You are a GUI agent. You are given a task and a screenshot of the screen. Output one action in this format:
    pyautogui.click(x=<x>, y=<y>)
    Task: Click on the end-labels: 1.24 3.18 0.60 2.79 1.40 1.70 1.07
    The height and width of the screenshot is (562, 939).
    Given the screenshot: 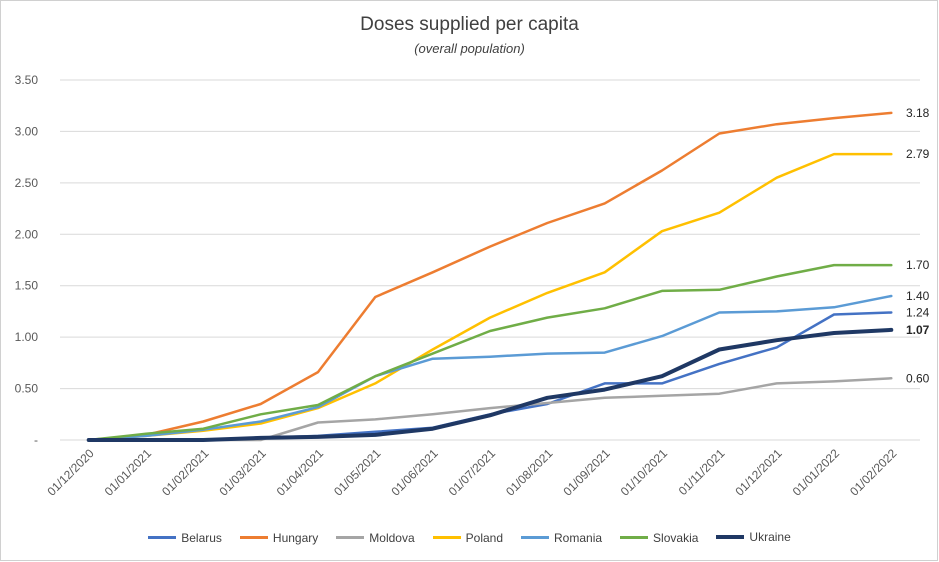 What is the action you would take?
    pyautogui.click(x=918, y=245)
    